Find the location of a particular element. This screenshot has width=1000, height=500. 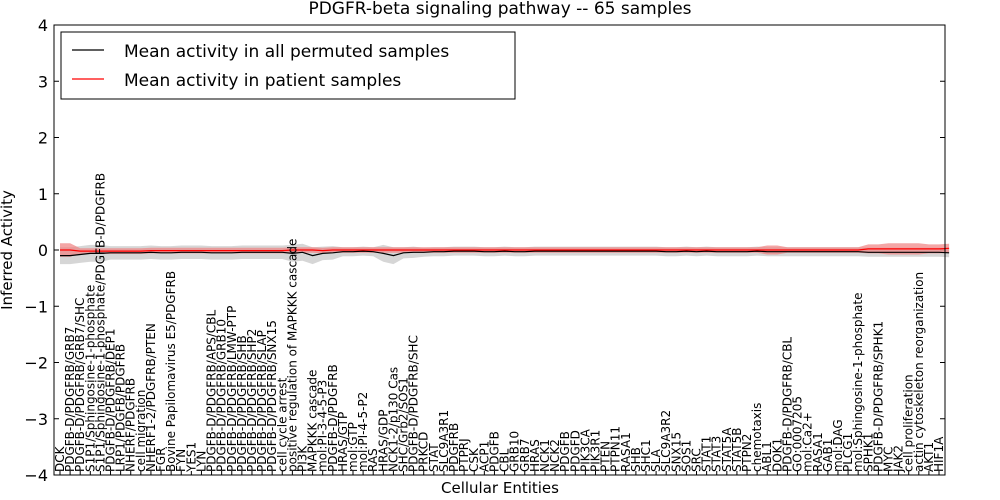

x-tick-label: mol:PI-4-5-P2 is located at coordinates (363, 432).